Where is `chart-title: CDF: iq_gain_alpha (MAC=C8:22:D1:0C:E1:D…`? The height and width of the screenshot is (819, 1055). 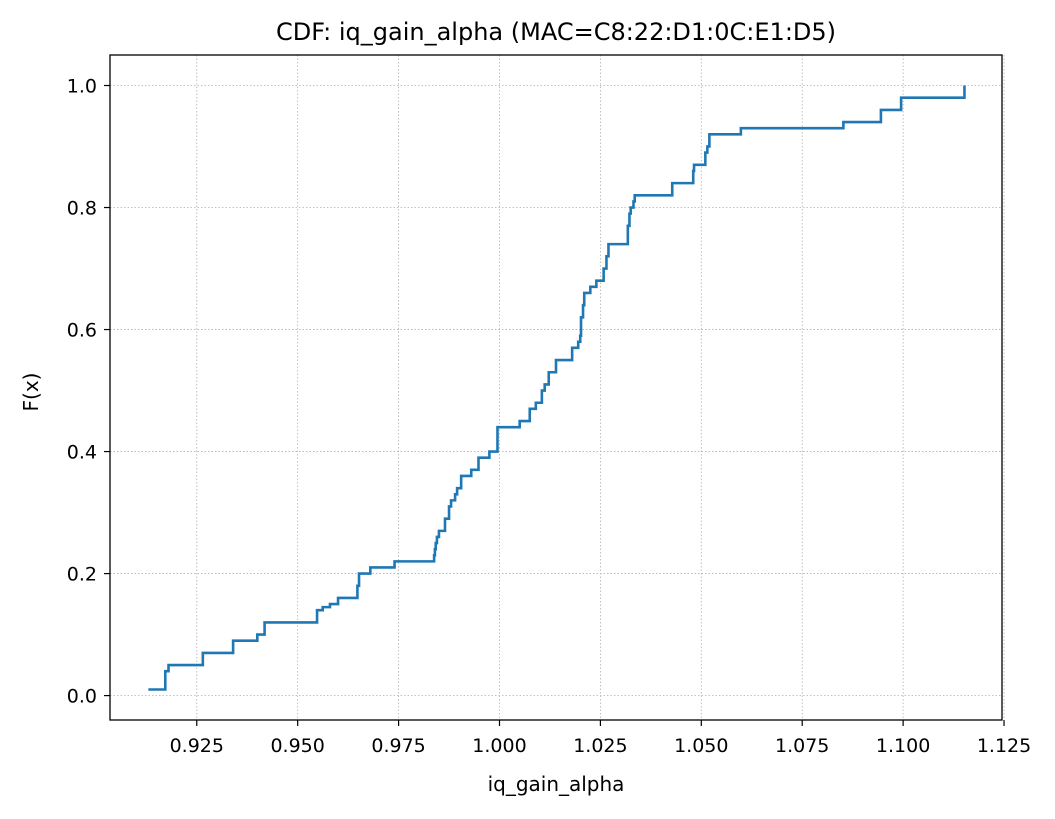
chart-title: CDF: iq_gain_alpha (MAC=C8:22:D1:0C:E1:D… is located at coordinates (556, 32).